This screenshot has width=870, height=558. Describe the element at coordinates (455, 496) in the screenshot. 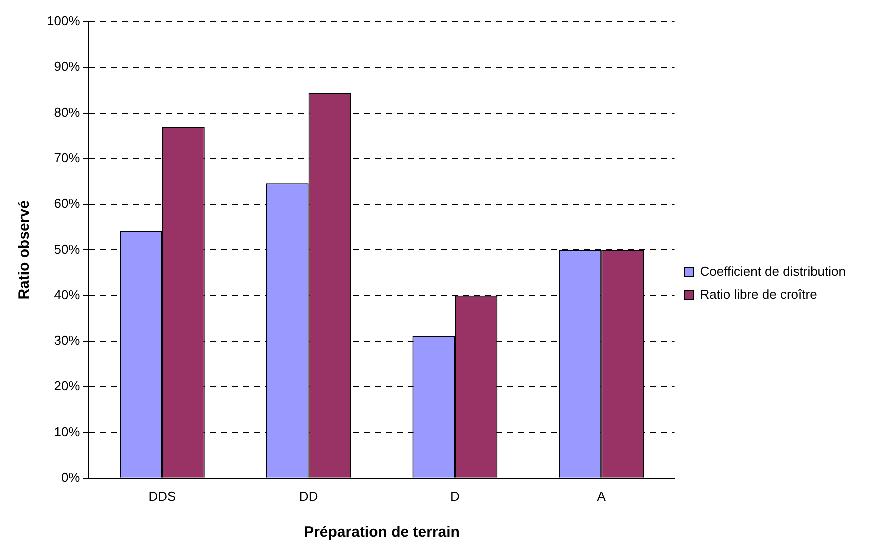

I see `x-tick-label: D` at that location.